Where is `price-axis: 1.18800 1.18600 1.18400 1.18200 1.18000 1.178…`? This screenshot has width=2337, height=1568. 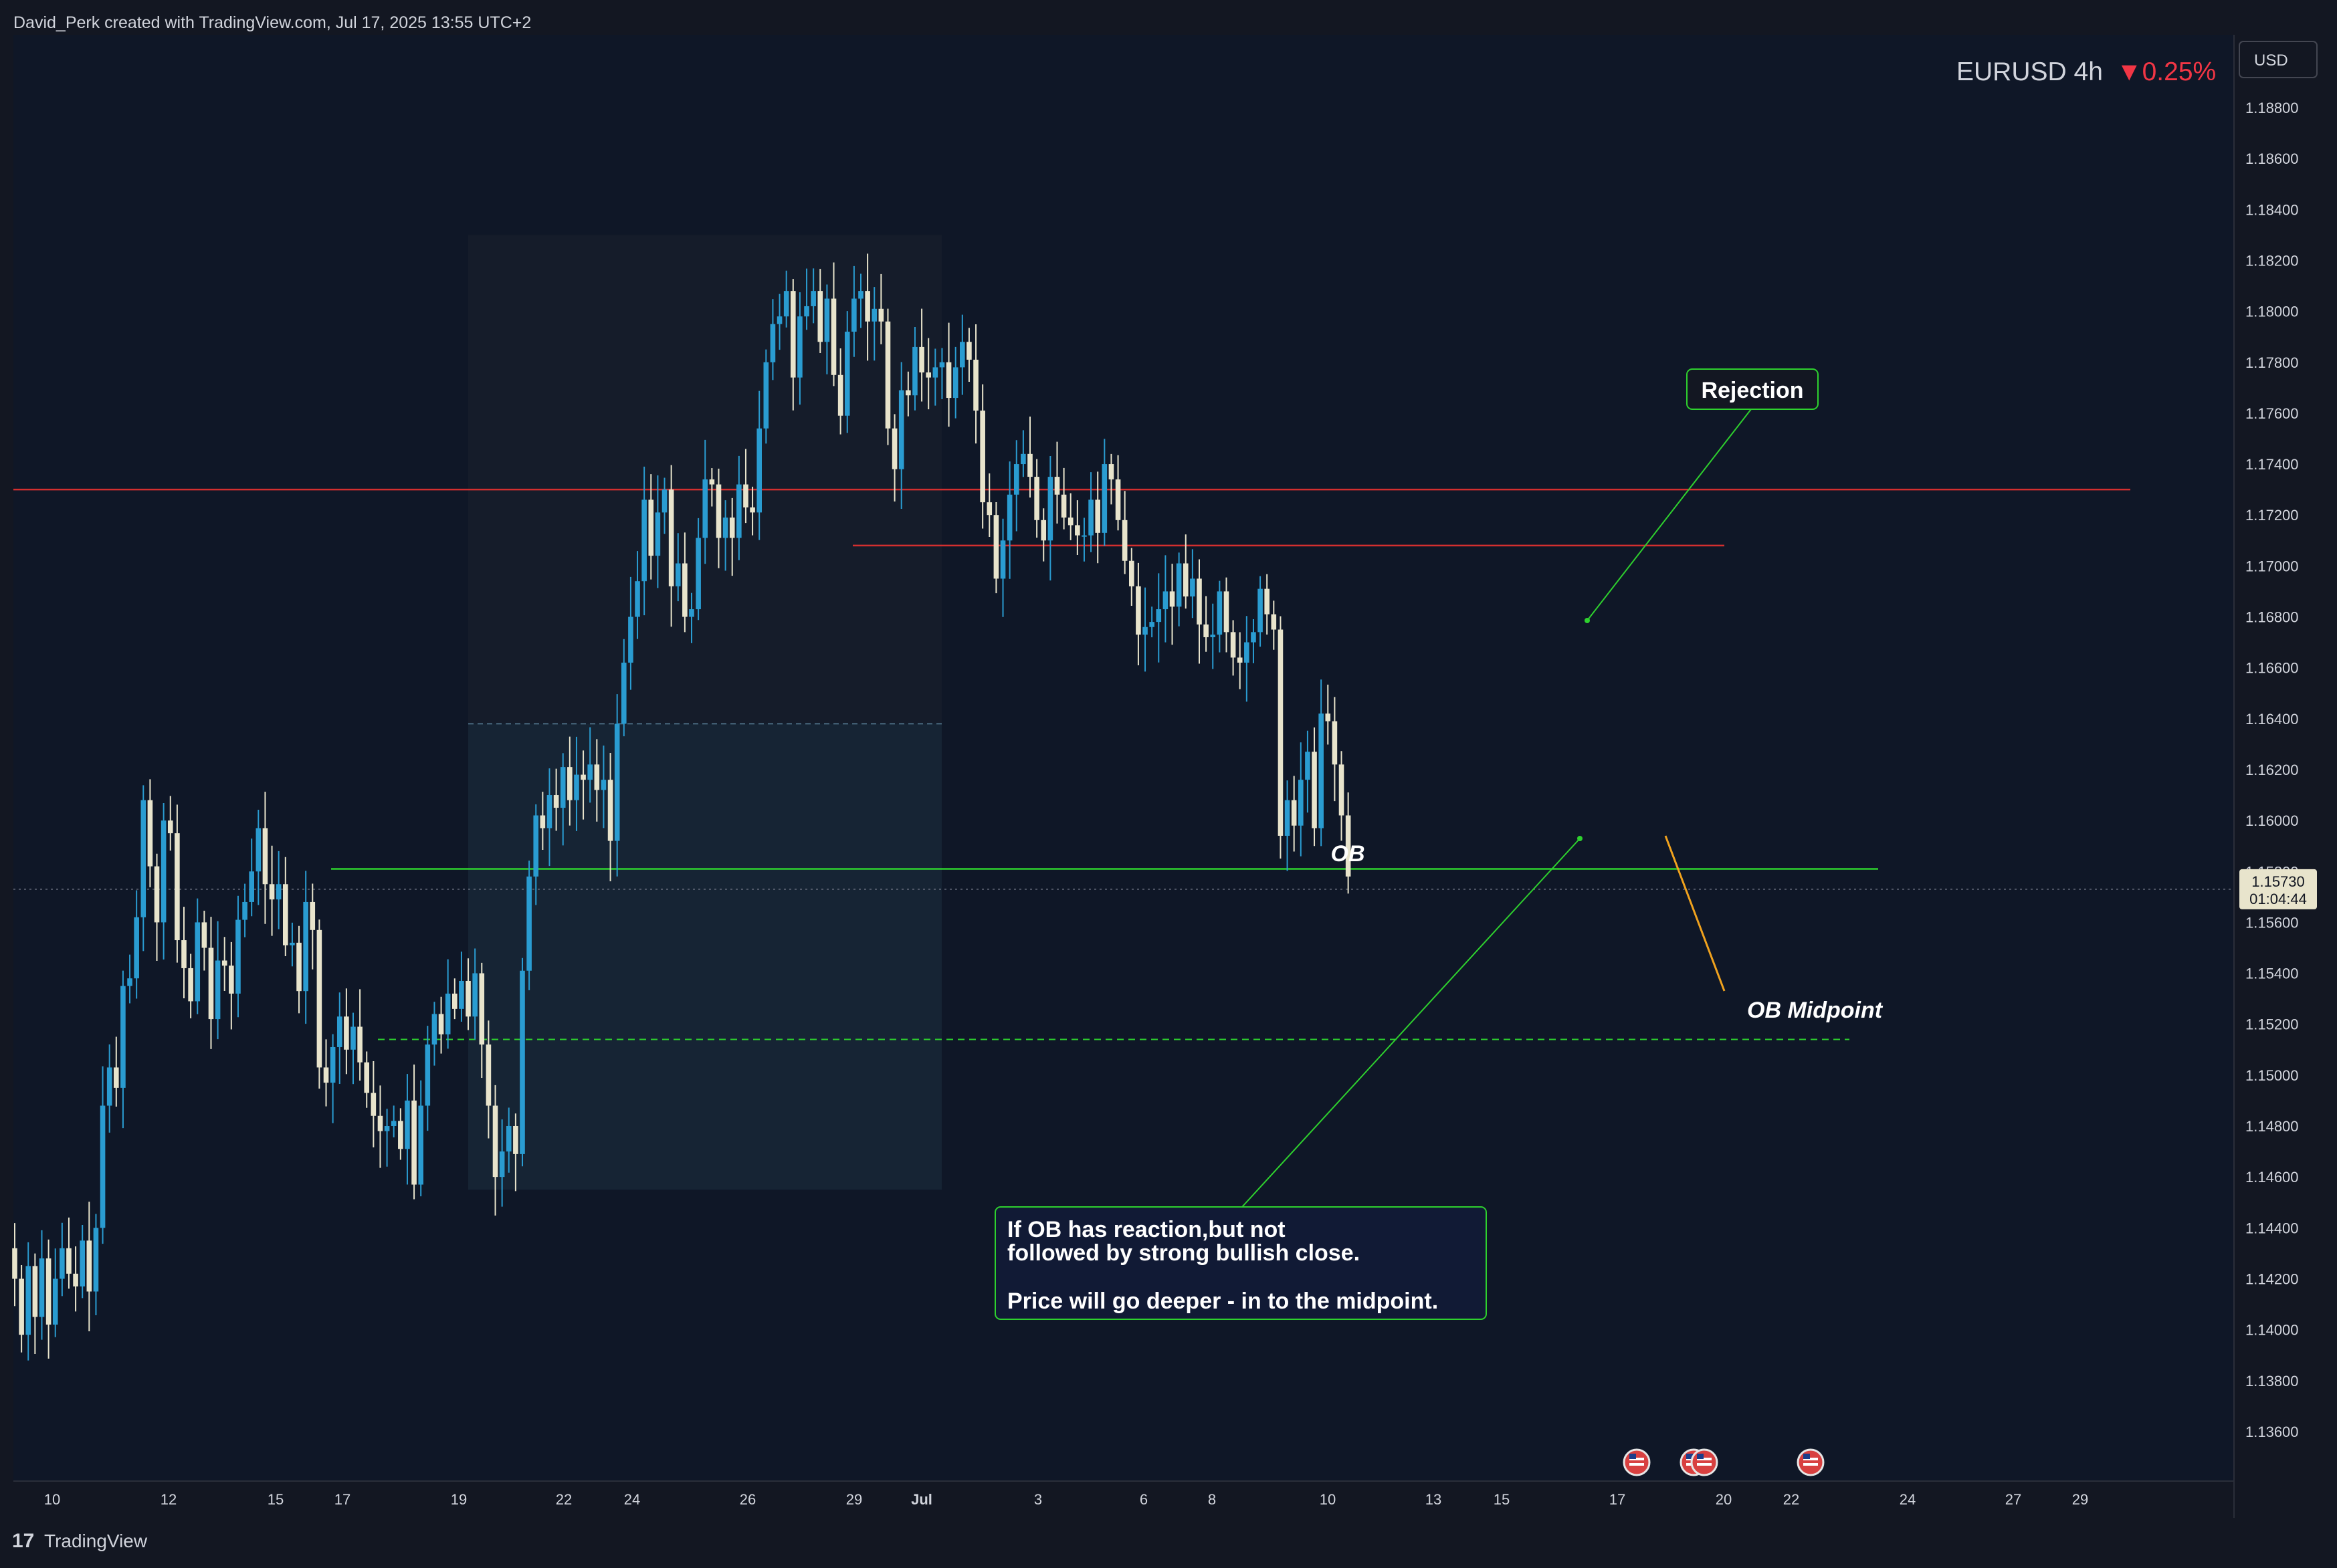
price-axis: 1.18800 1.18600 1.18400 1.18200 1.18000 1.178… is located at coordinates (2278, 770).